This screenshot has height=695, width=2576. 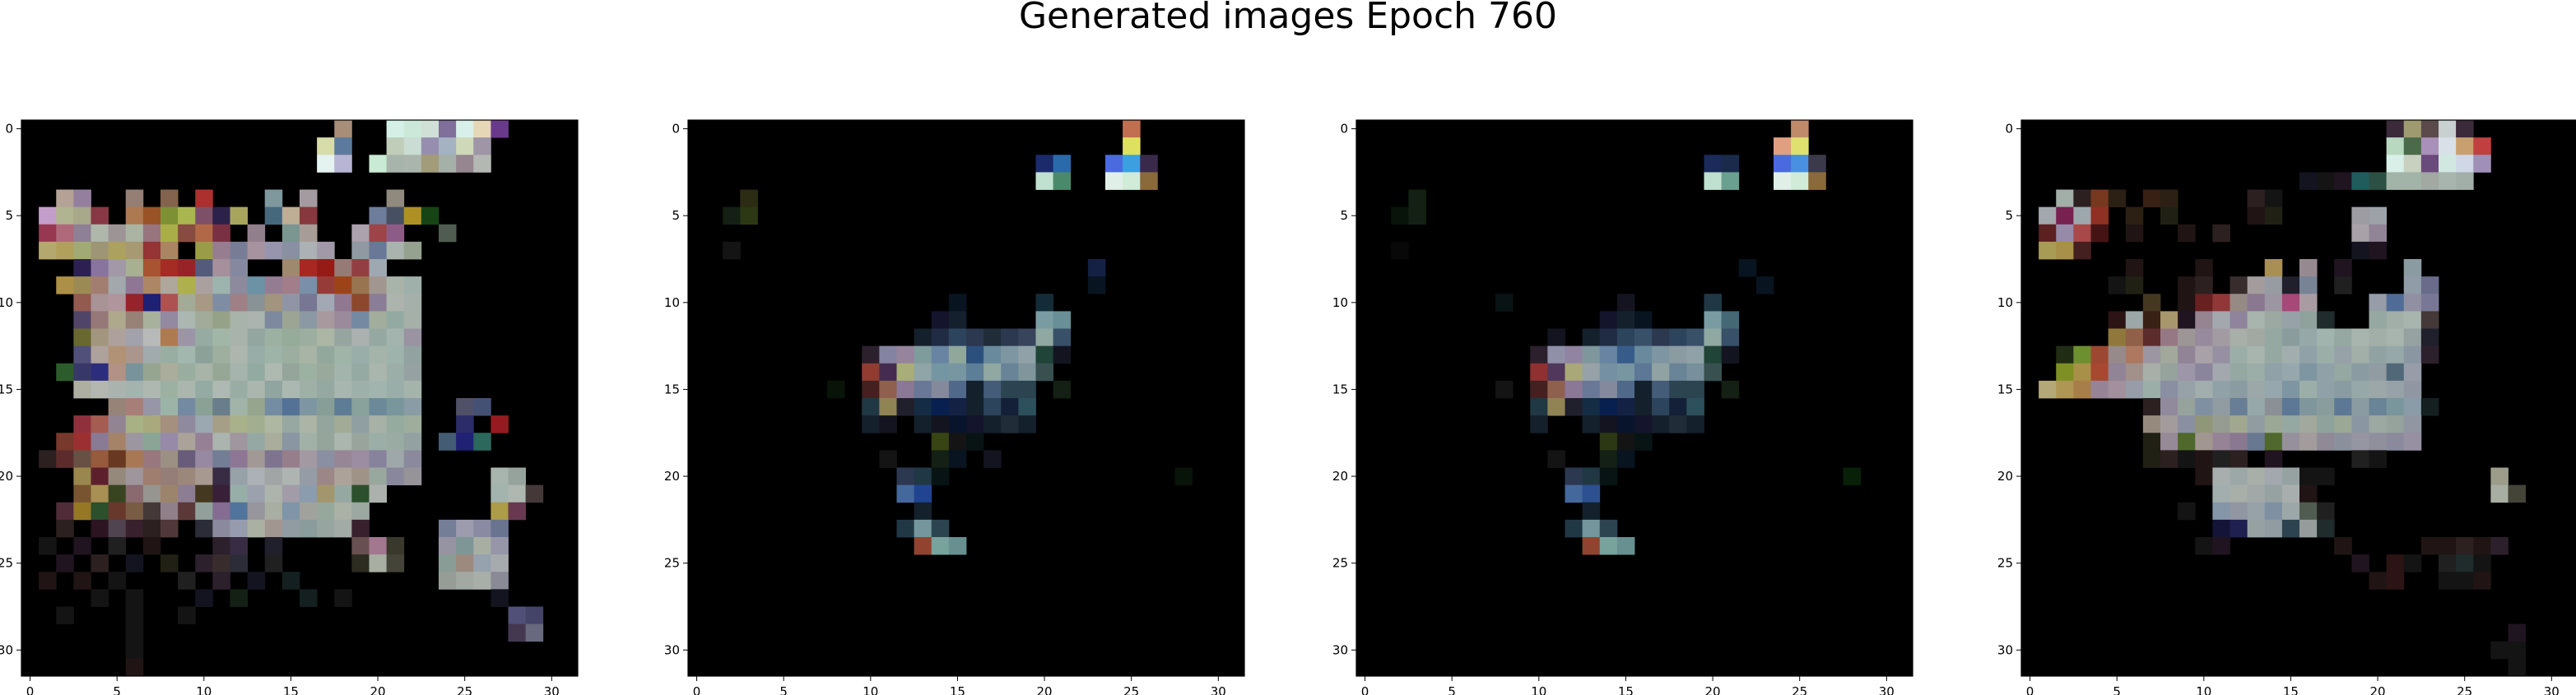 I want to click on x-tick-label: 0, so click(x=2030, y=689).